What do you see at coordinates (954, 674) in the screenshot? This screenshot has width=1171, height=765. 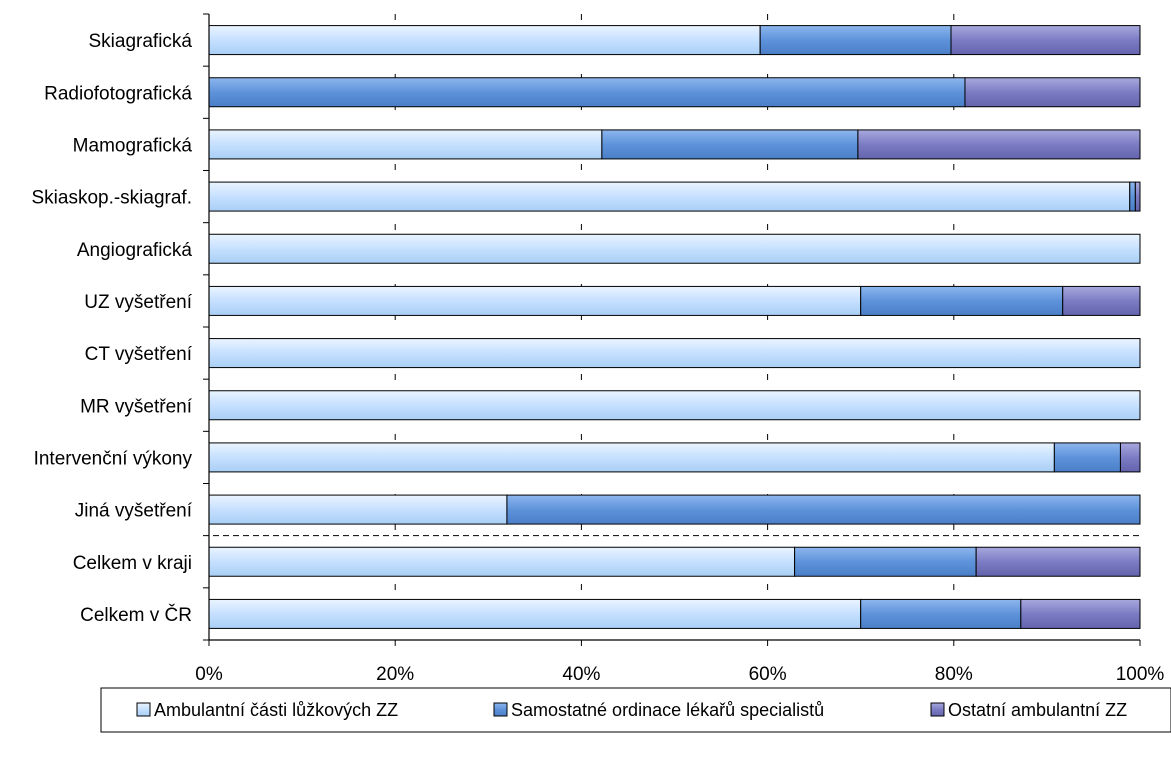 I see `x-tick-label-4: 80%` at bounding box center [954, 674].